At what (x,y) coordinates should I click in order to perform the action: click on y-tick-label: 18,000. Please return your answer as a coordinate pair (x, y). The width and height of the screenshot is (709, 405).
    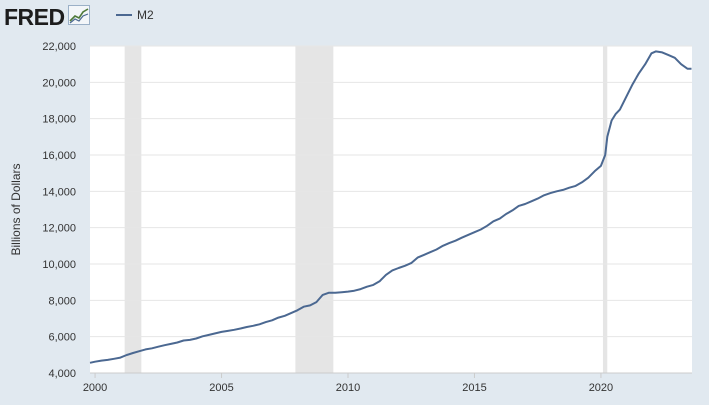
    Looking at the image, I should click on (59, 120).